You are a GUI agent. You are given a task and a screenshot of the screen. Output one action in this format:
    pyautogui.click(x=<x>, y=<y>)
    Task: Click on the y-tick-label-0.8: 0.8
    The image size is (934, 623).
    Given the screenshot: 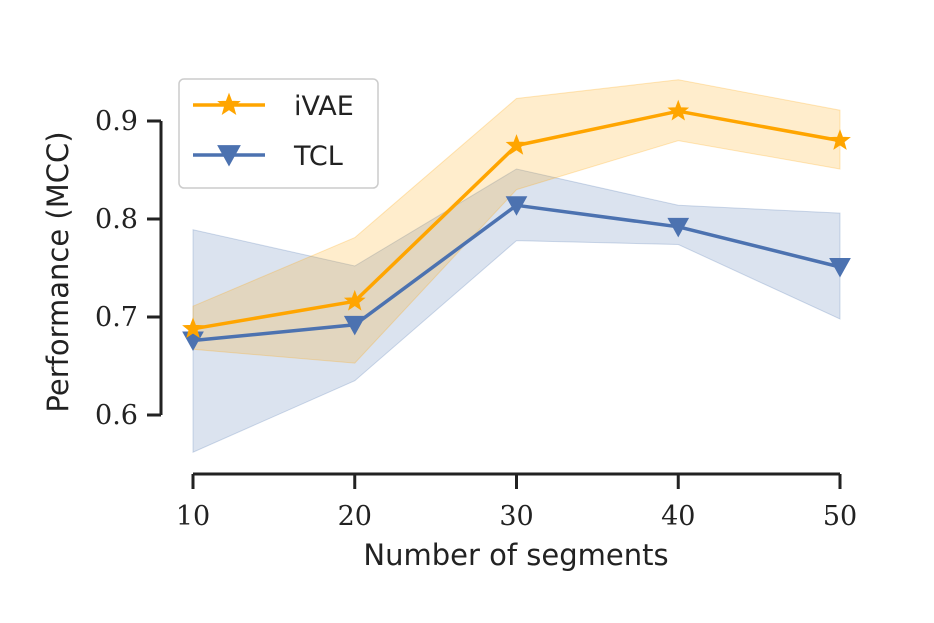 What is the action you would take?
    pyautogui.click(x=116, y=219)
    